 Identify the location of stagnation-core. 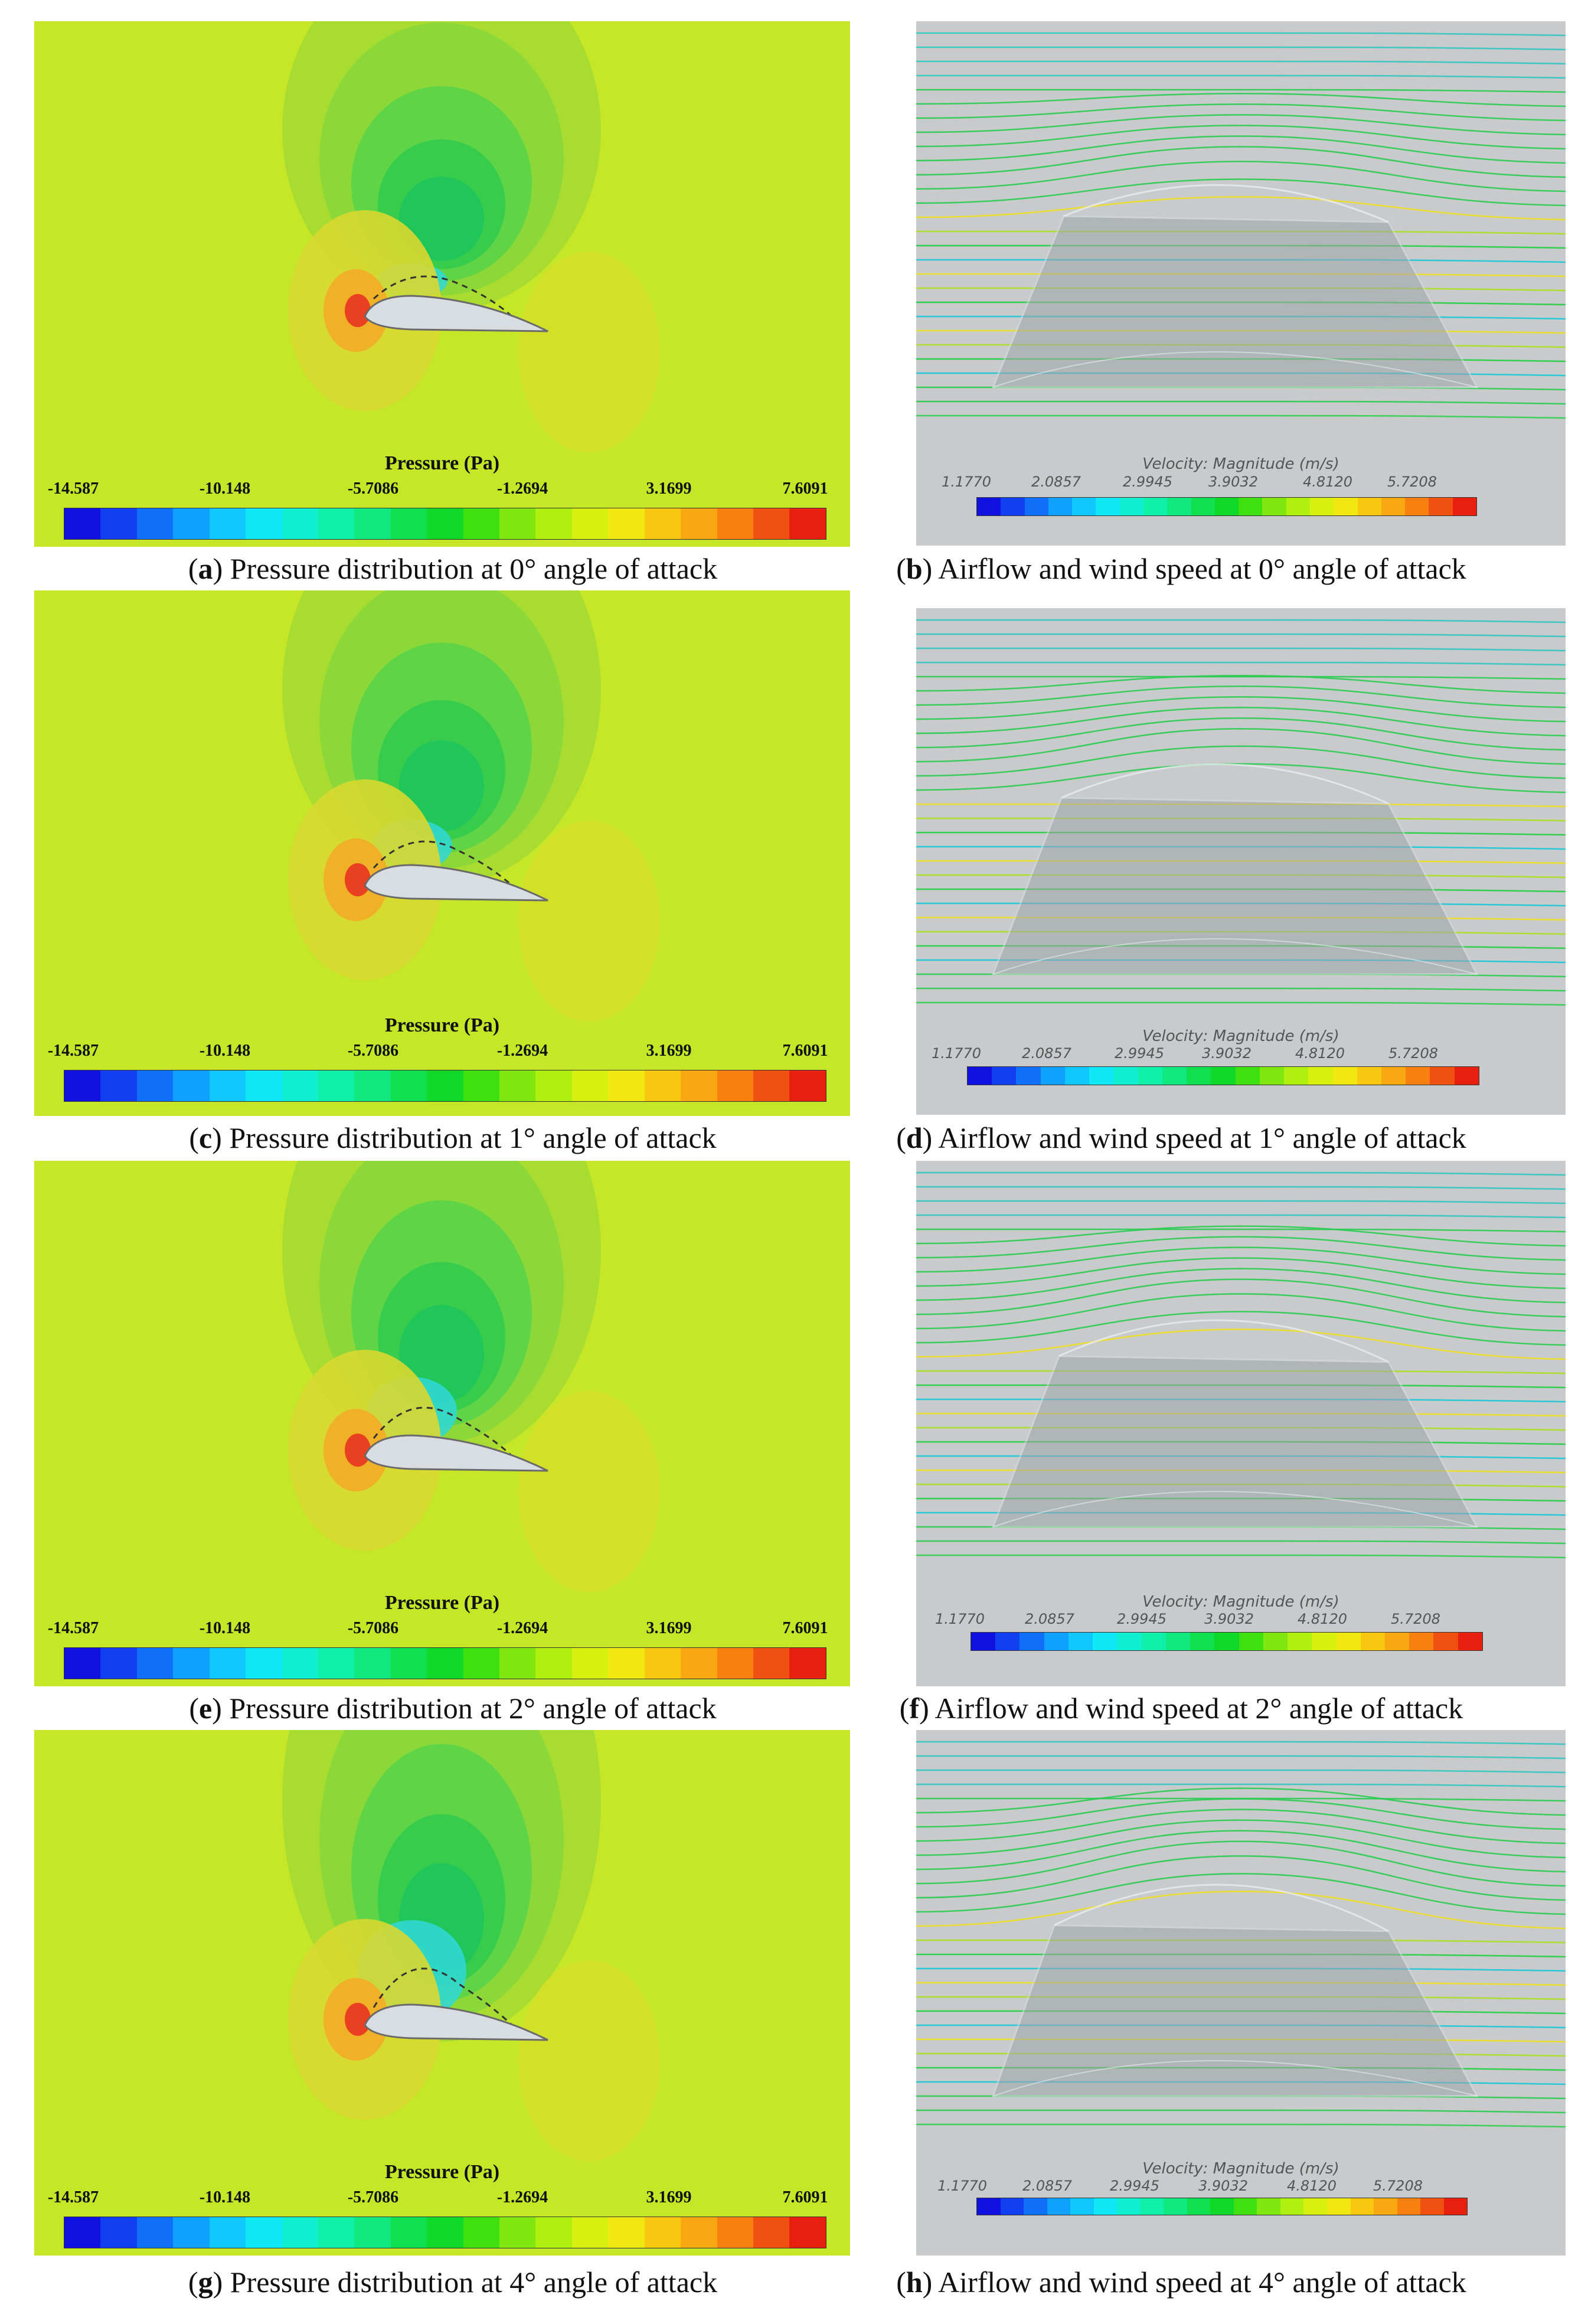
(358, 879).